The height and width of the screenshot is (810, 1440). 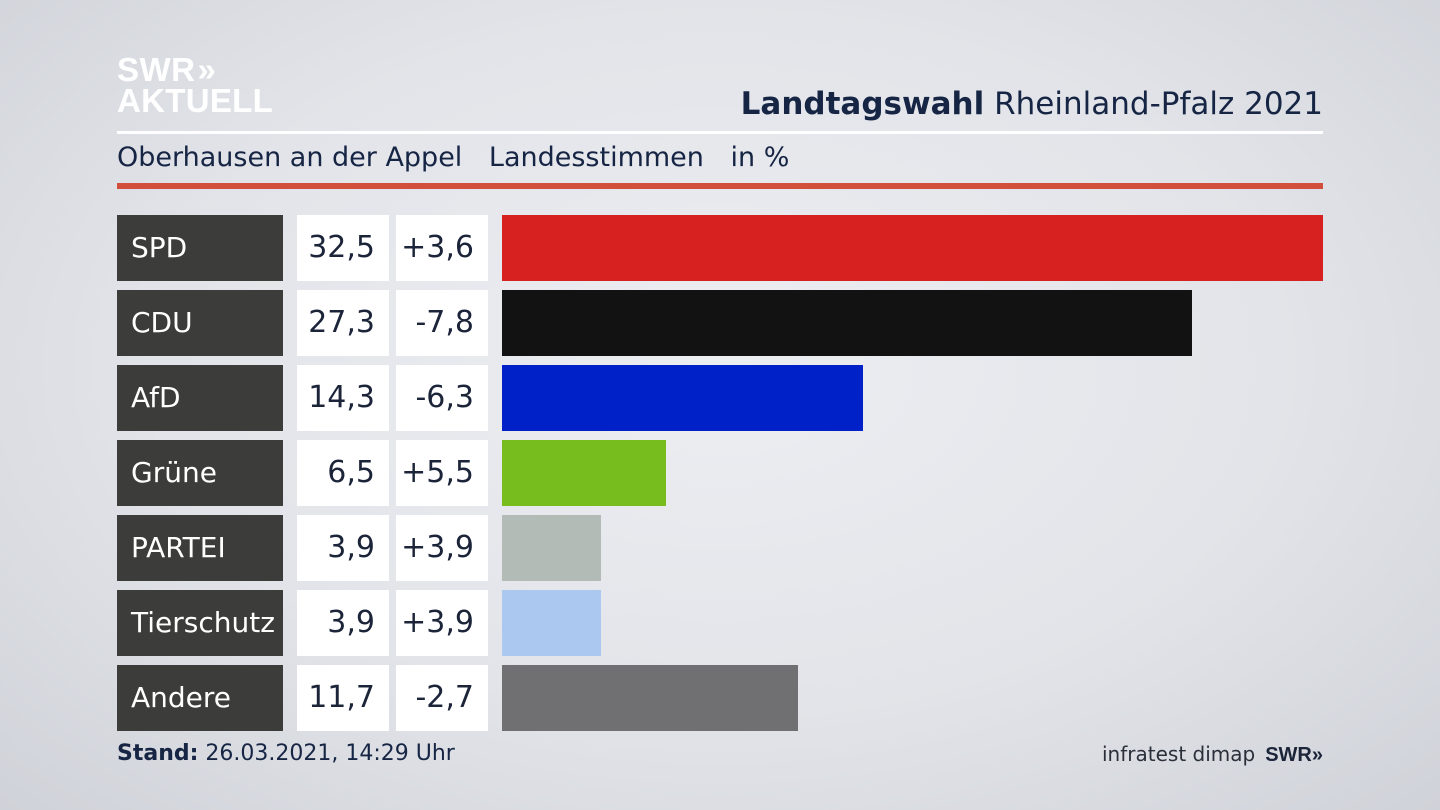 I want to click on swr-chevrons-icon: », so click(x=1317, y=755).